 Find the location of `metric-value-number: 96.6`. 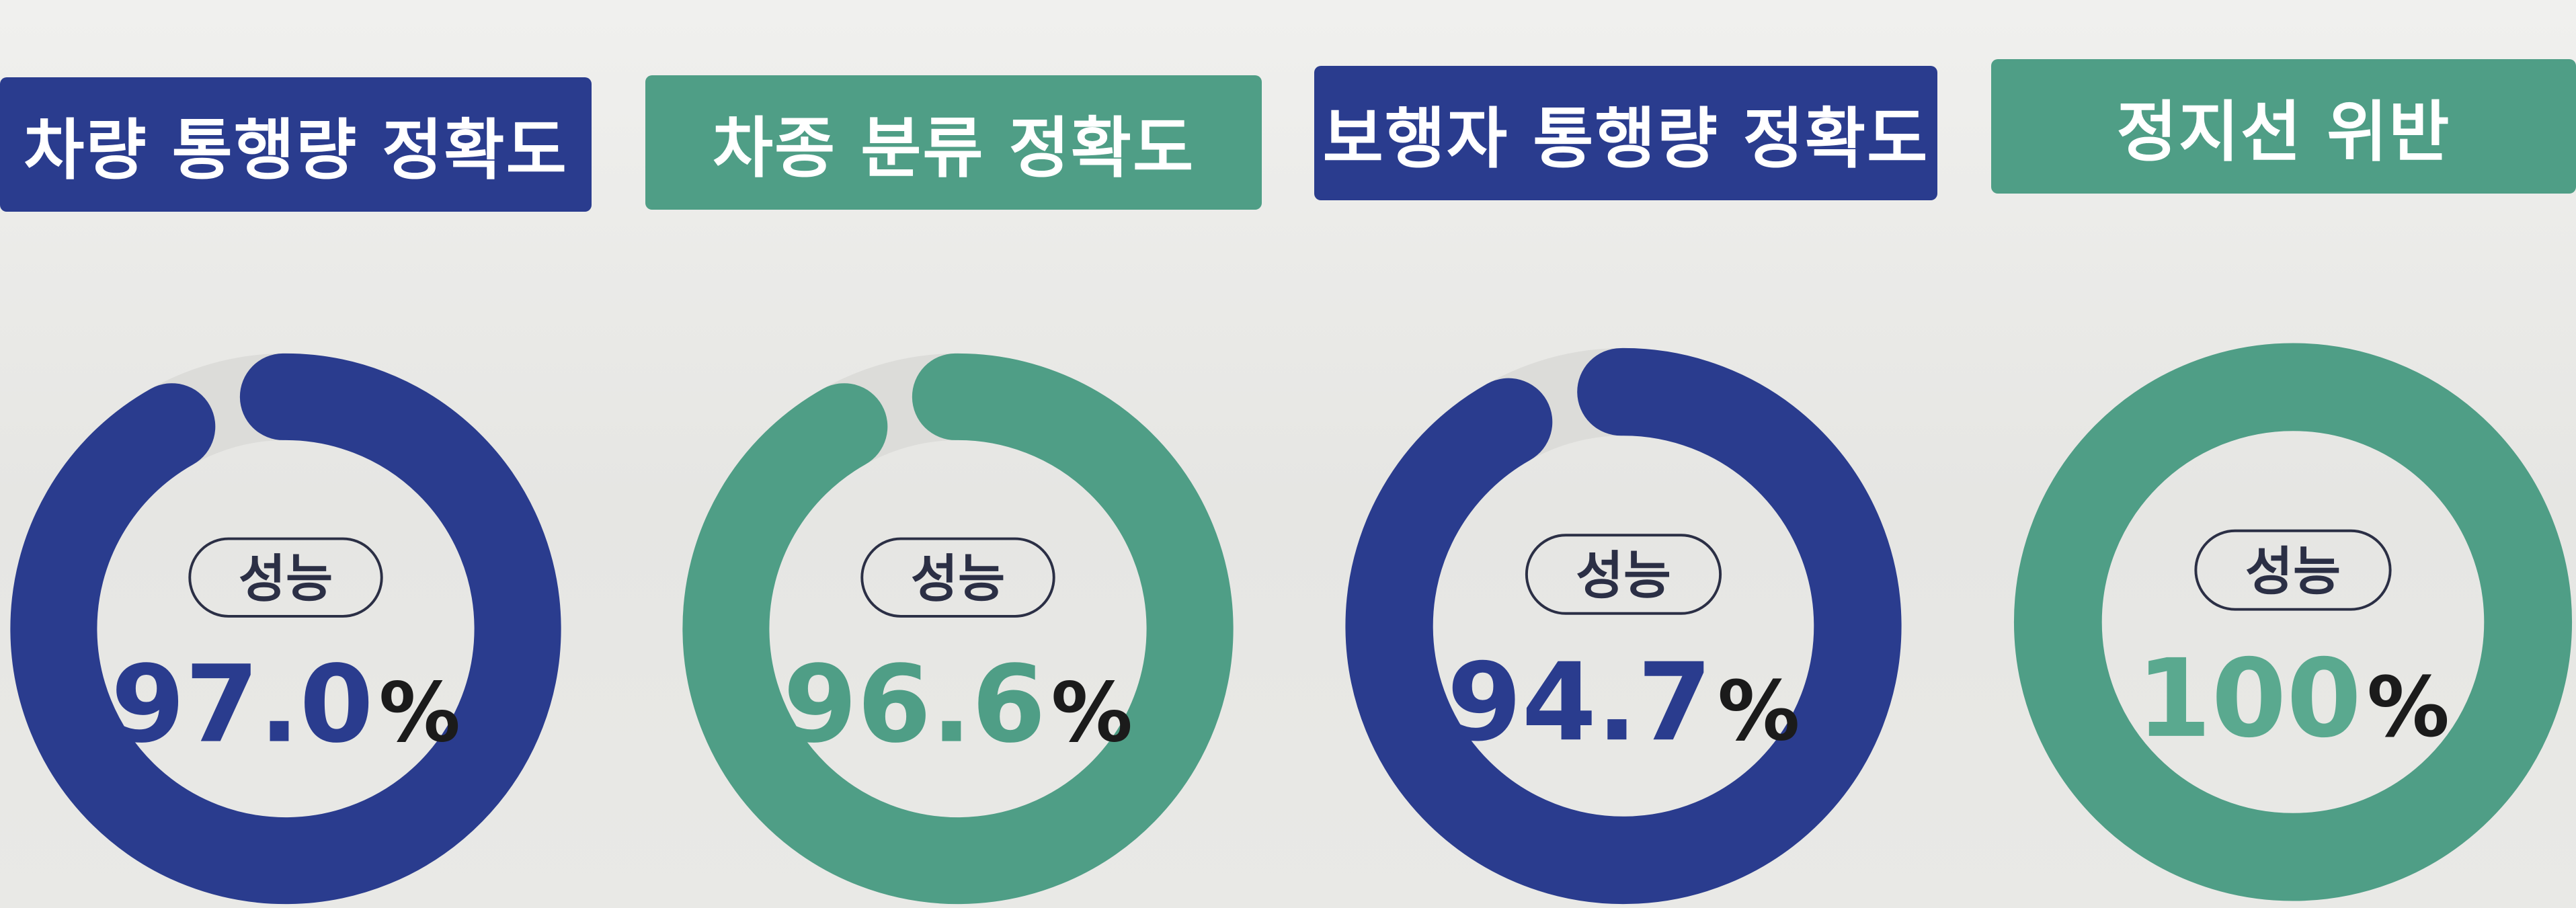

metric-value-number: 96.6 is located at coordinates (914, 705).